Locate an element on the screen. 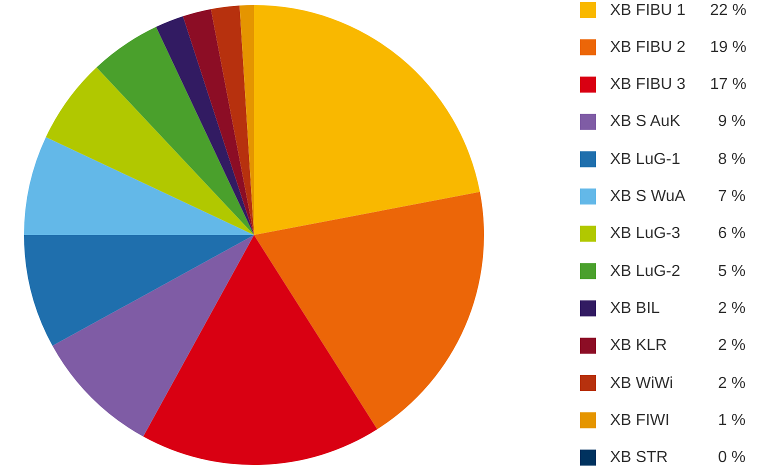 This screenshot has width=775, height=470. legend-label: XB BIL is located at coordinates (635, 308).